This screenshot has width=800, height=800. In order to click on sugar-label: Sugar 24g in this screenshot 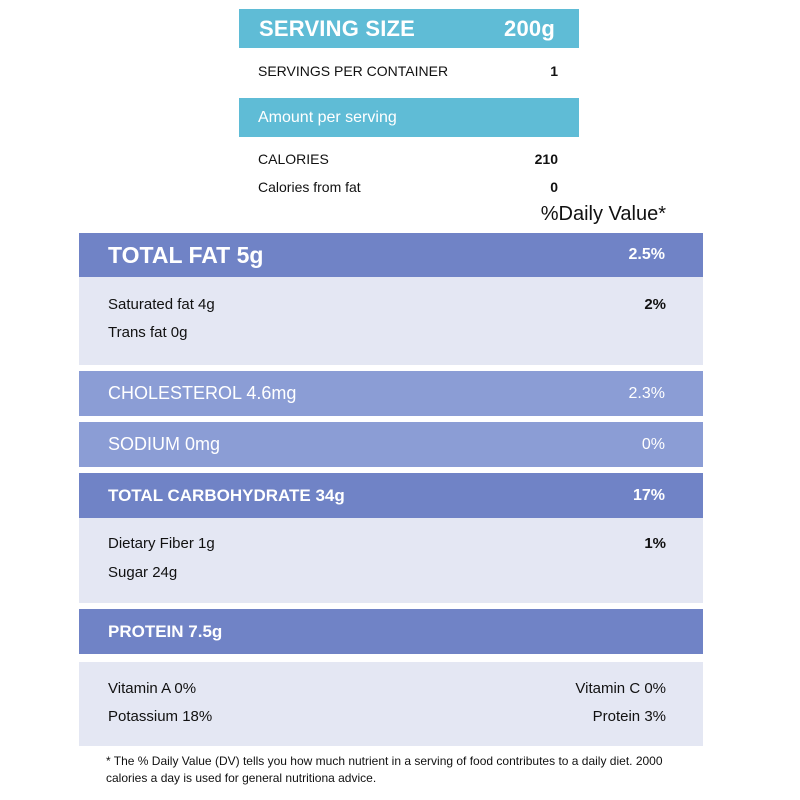, I will do `click(143, 572)`.